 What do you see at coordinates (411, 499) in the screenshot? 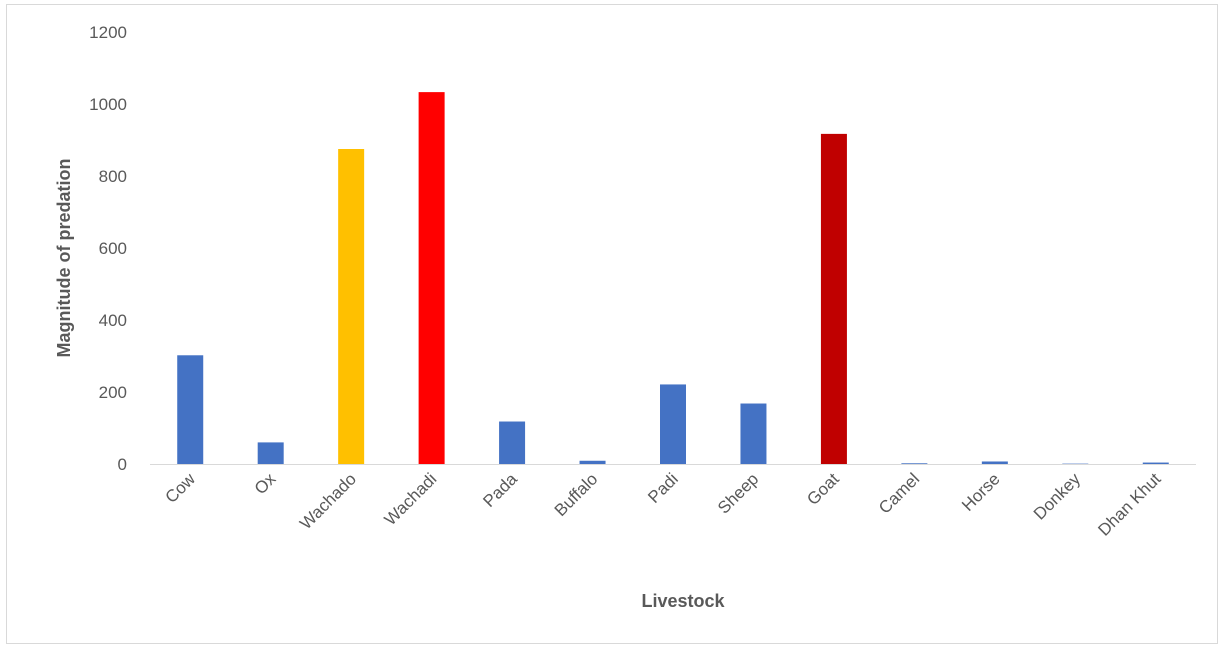
I see `x-tick-label: Wachadi` at bounding box center [411, 499].